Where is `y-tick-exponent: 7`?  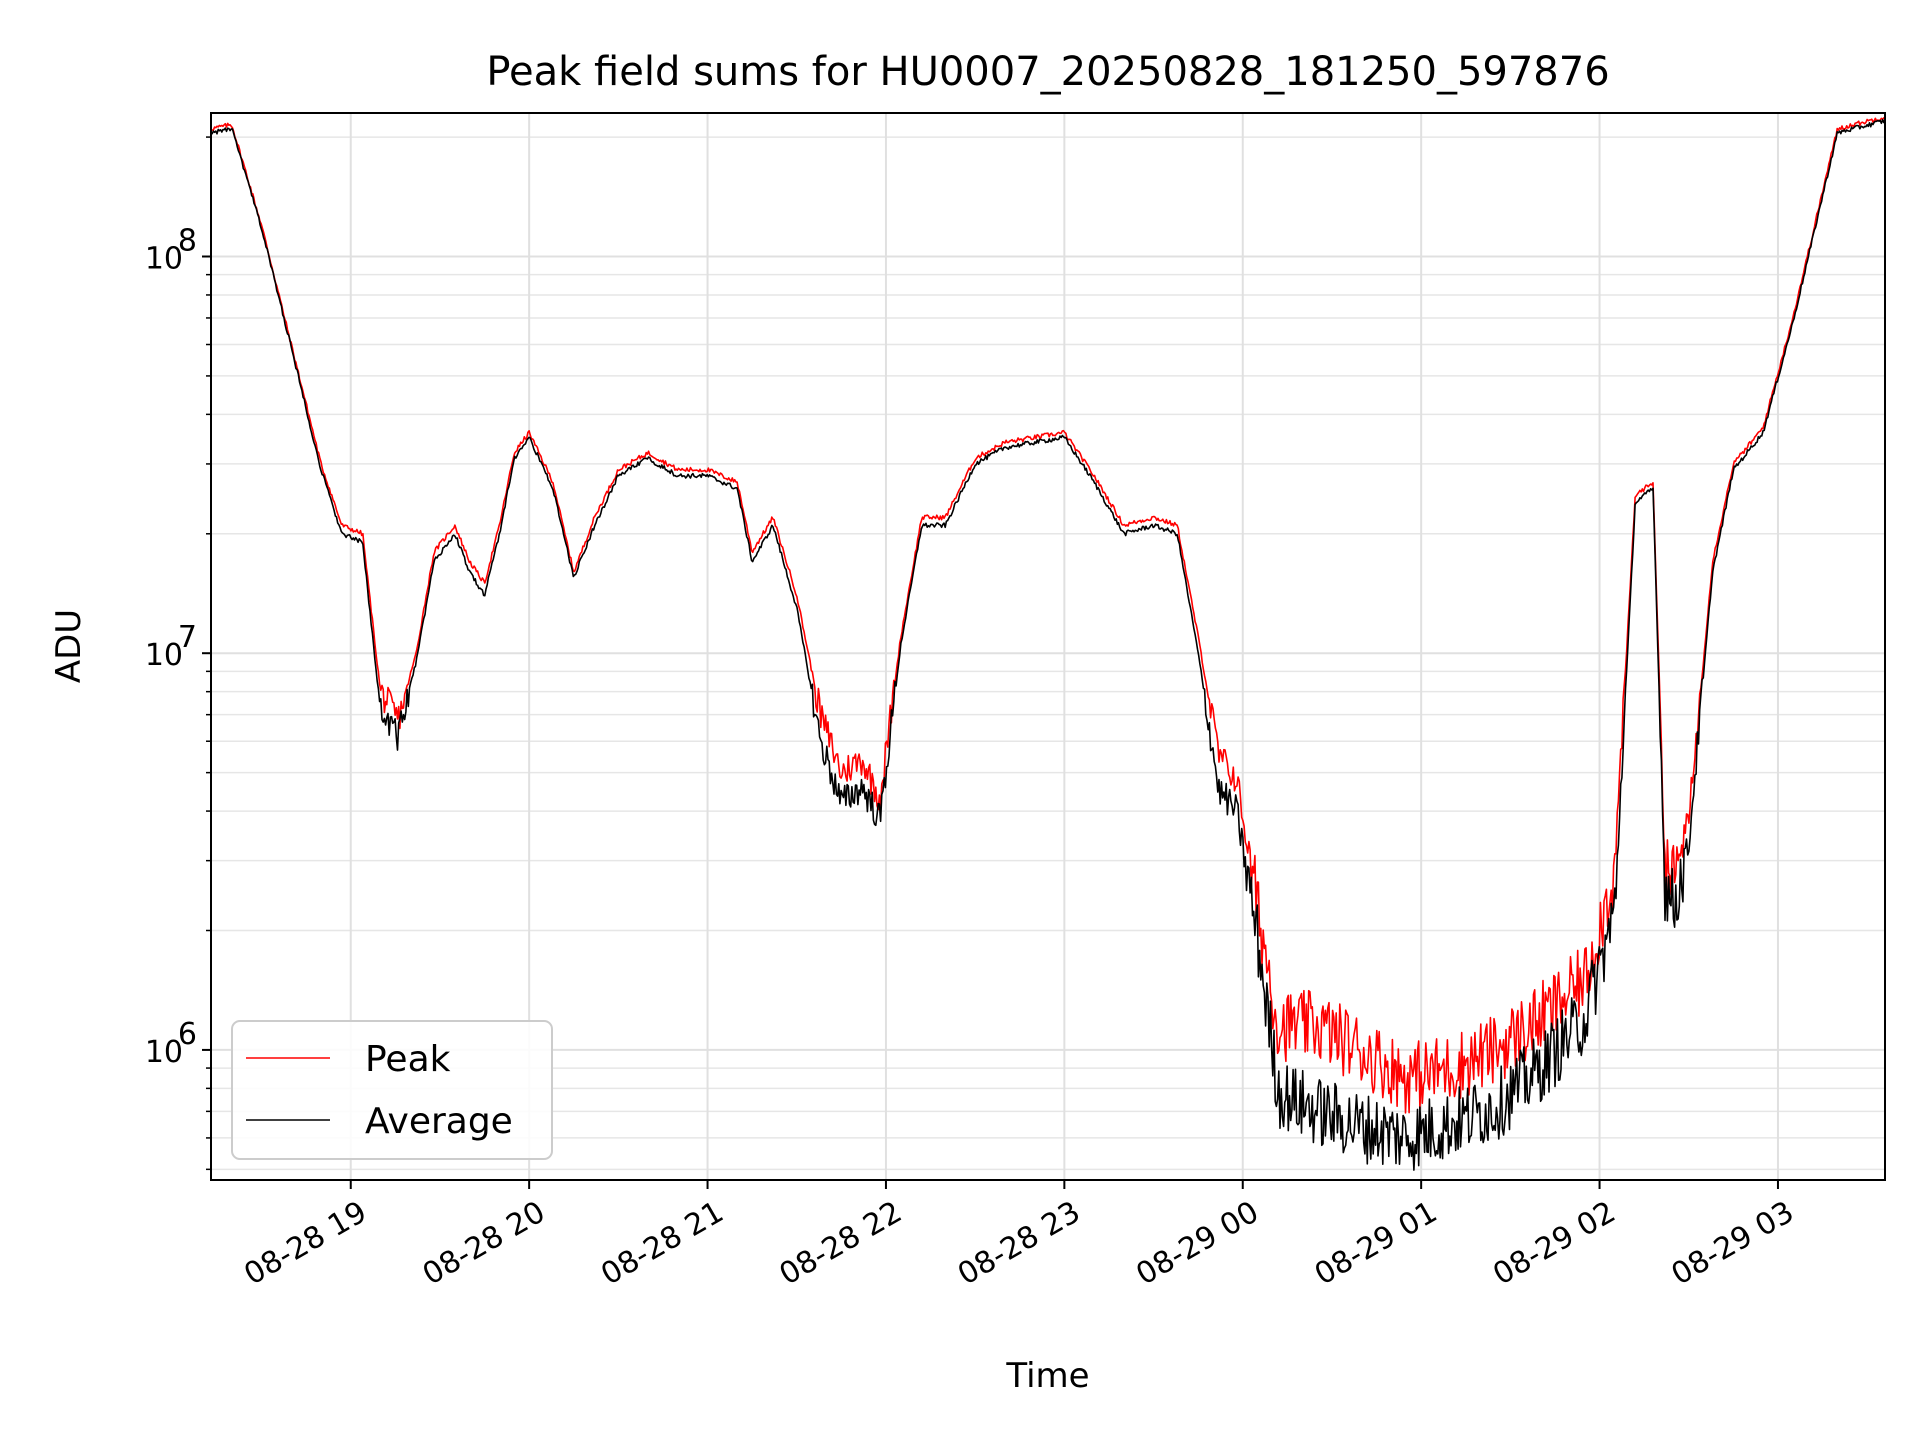
y-tick-exponent: 7 is located at coordinates (187, 637).